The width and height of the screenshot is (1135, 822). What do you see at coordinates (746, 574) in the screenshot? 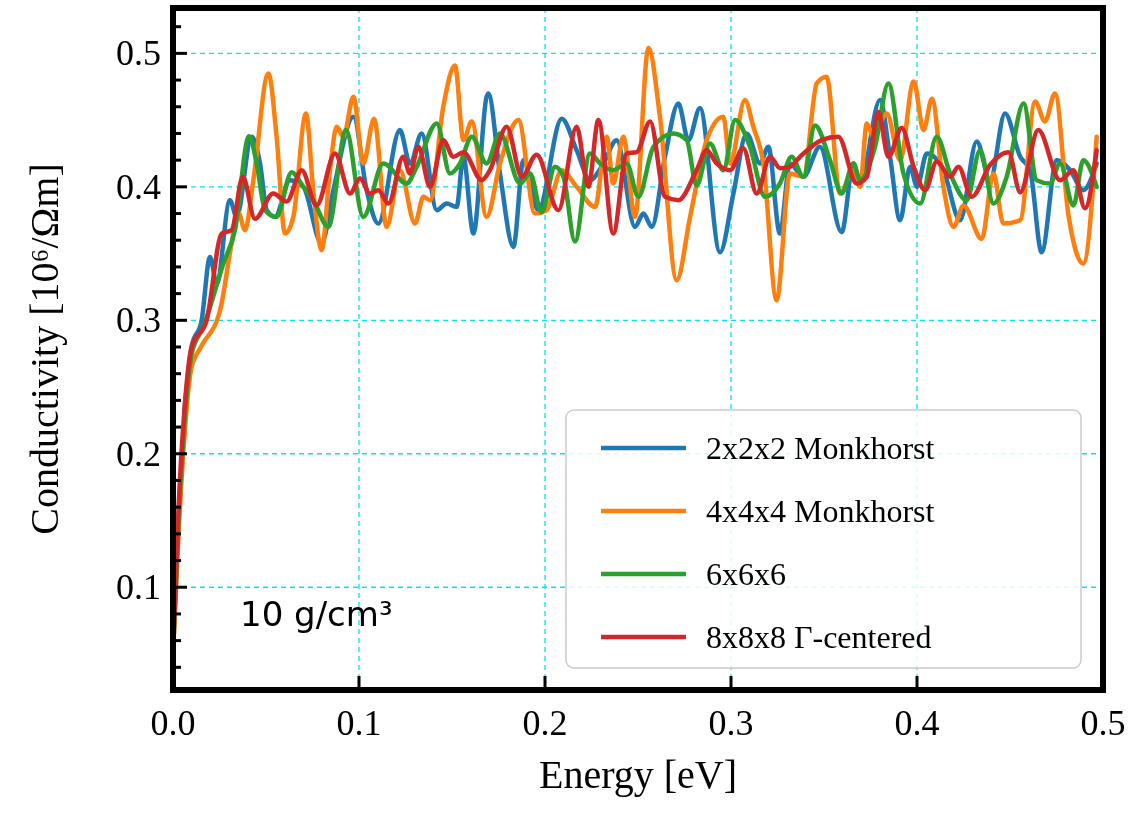
I see `legend-label: 6x6x6` at bounding box center [746, 574].